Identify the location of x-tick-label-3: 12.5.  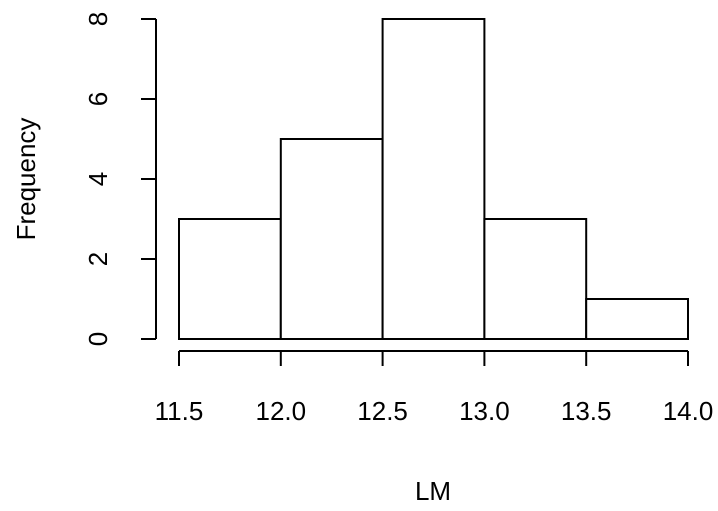
(382, 411).